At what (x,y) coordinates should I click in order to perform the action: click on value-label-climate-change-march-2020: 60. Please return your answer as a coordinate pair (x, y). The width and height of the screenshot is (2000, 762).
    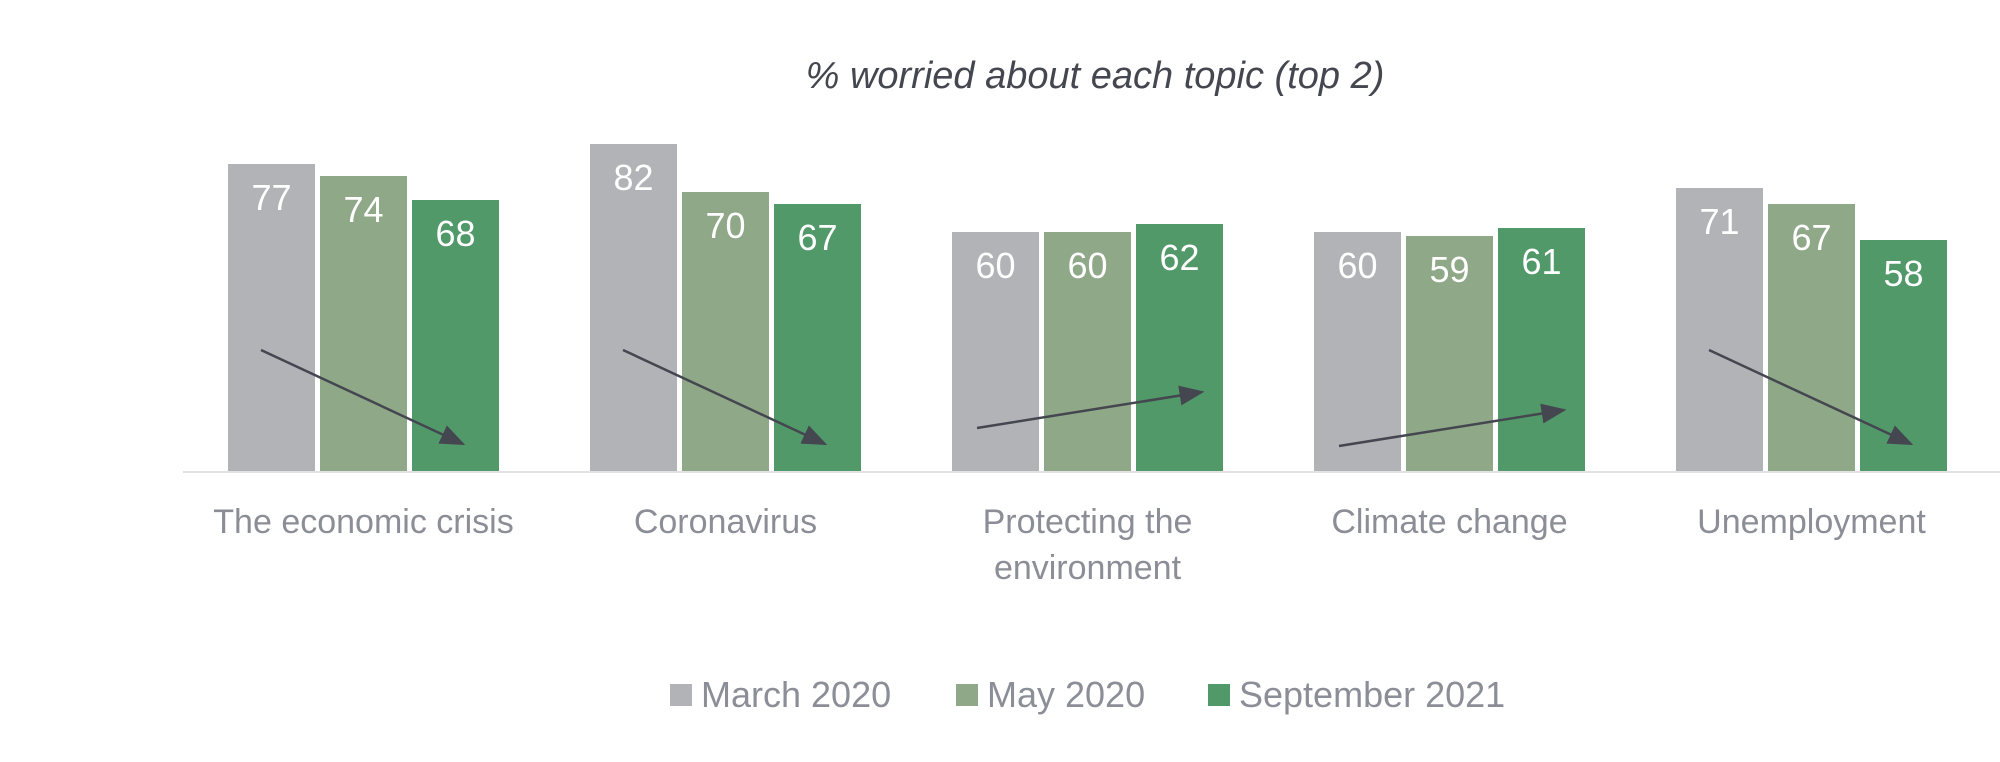
    Looking at the image, I should click on (1357, 265).